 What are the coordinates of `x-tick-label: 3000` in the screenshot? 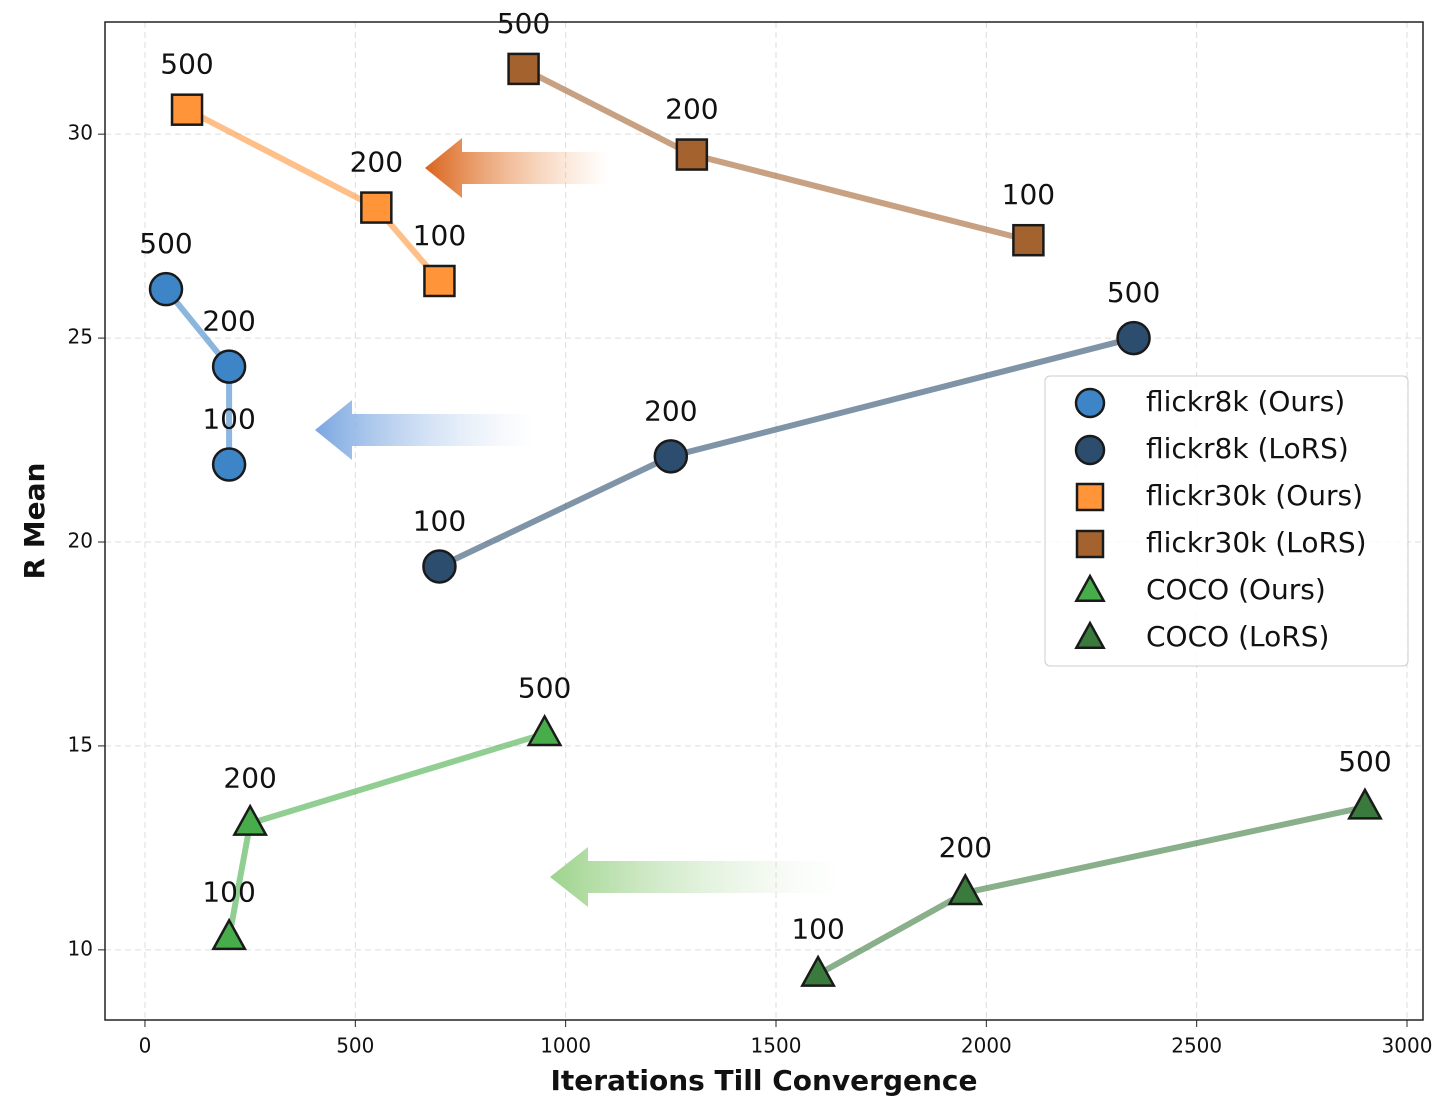 It's located at (1407, 1046).